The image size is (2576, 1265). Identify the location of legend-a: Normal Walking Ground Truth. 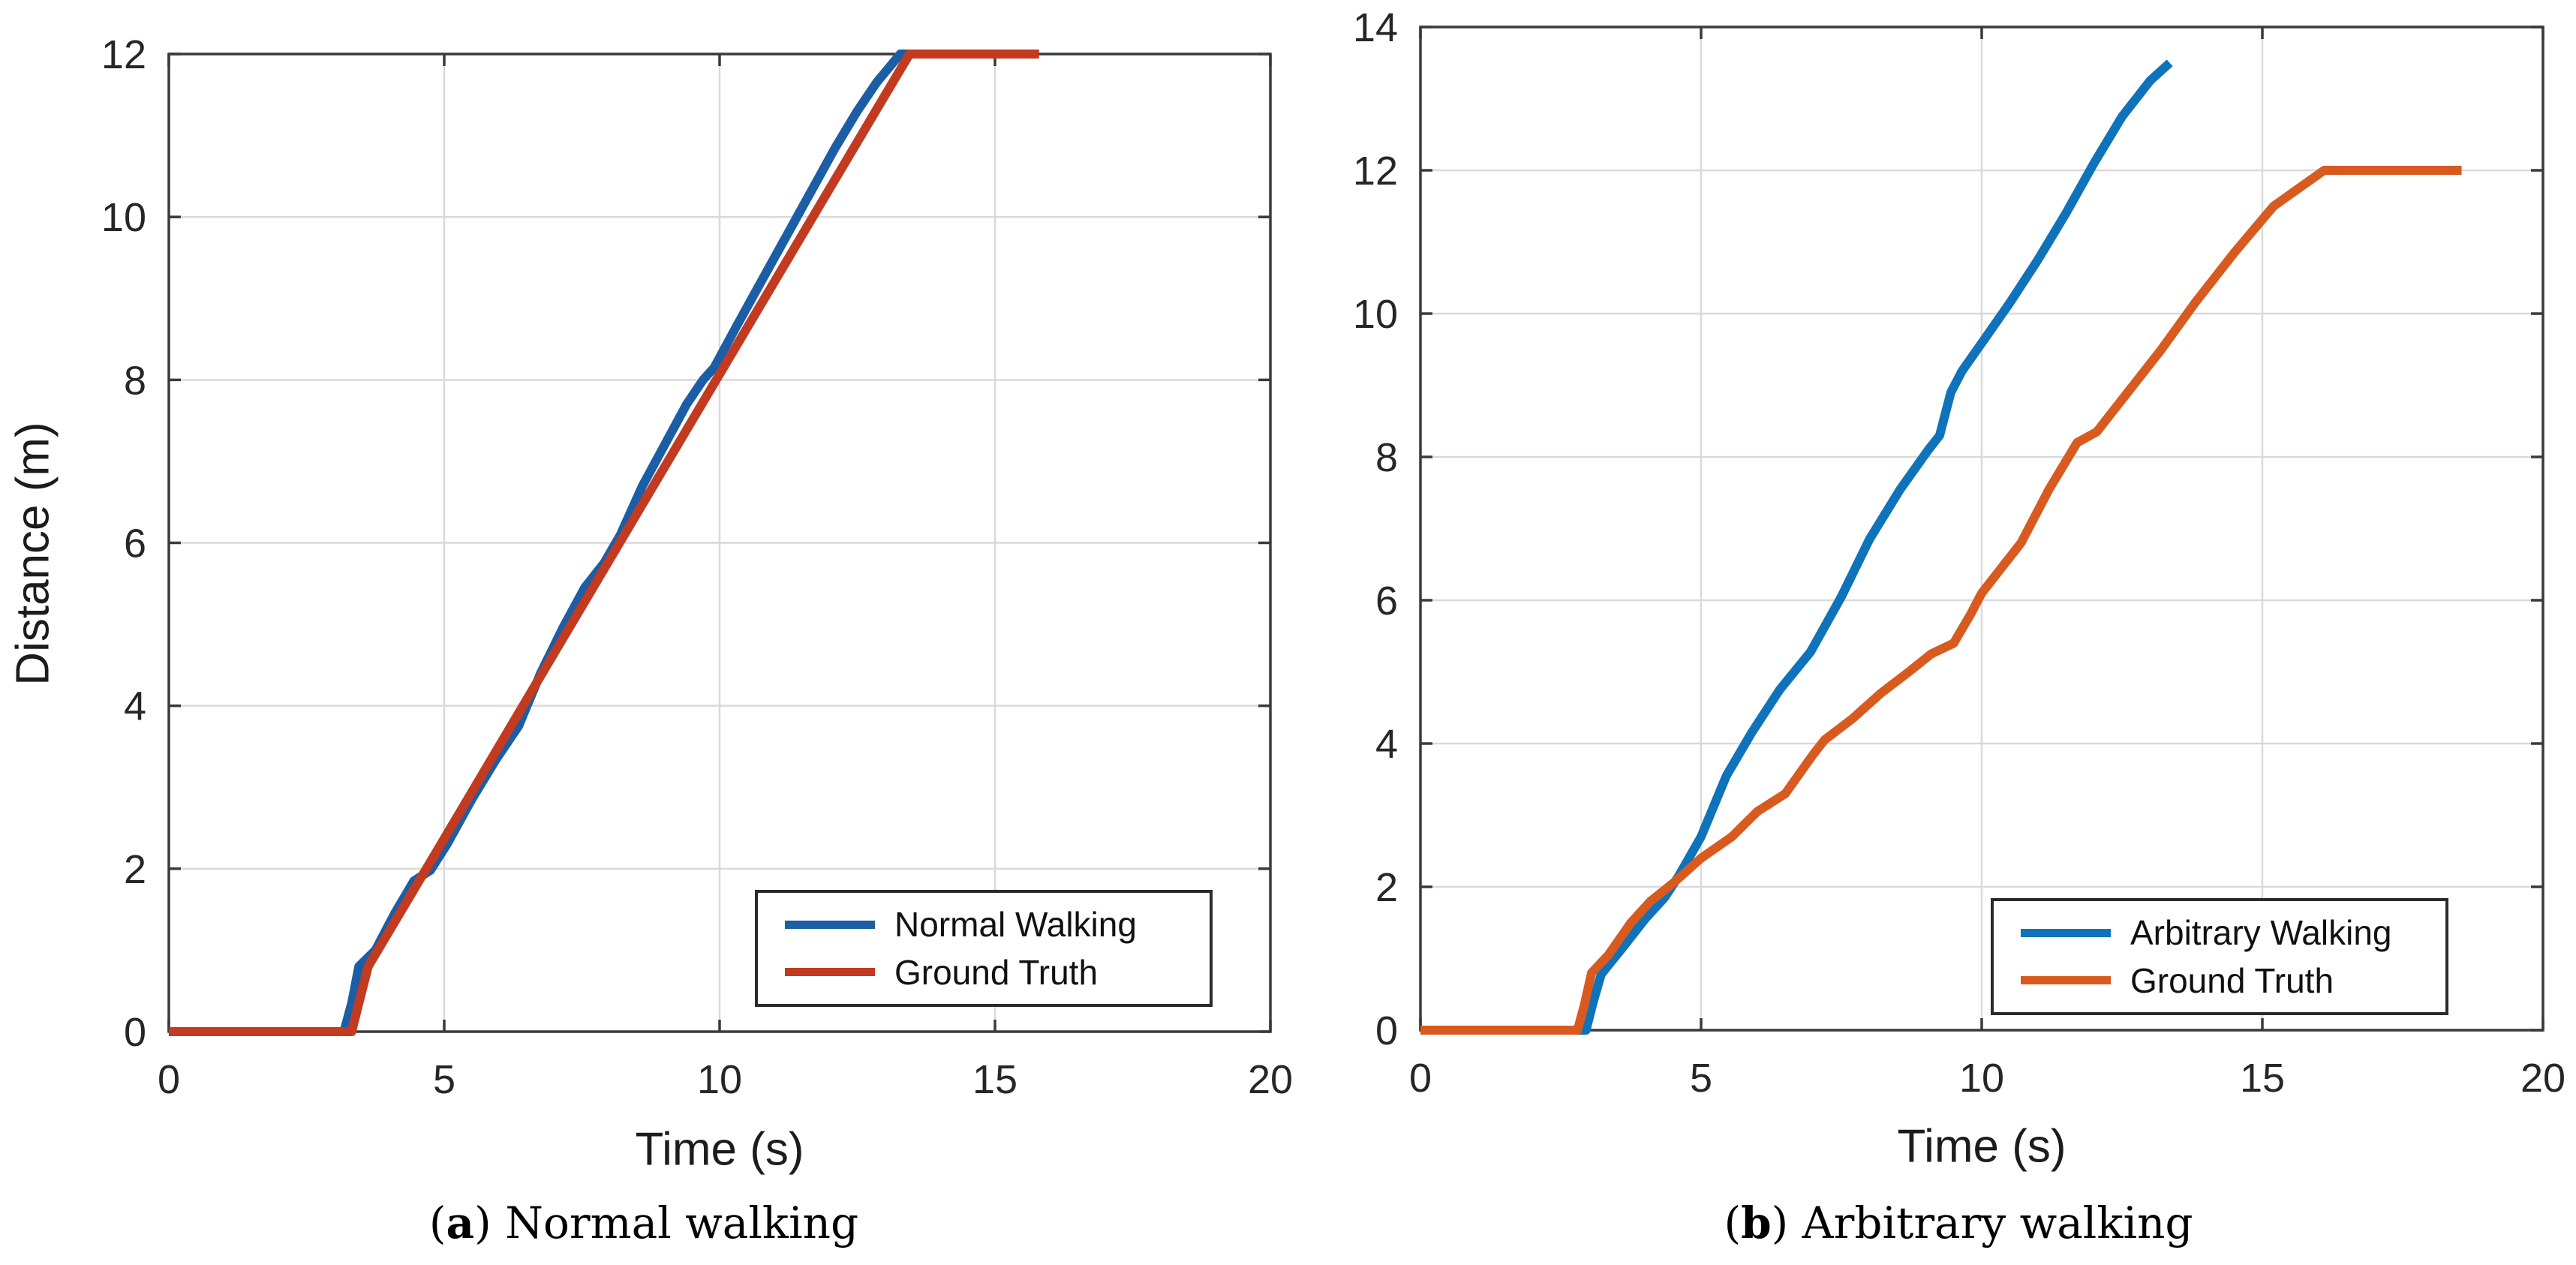
(984, 948).